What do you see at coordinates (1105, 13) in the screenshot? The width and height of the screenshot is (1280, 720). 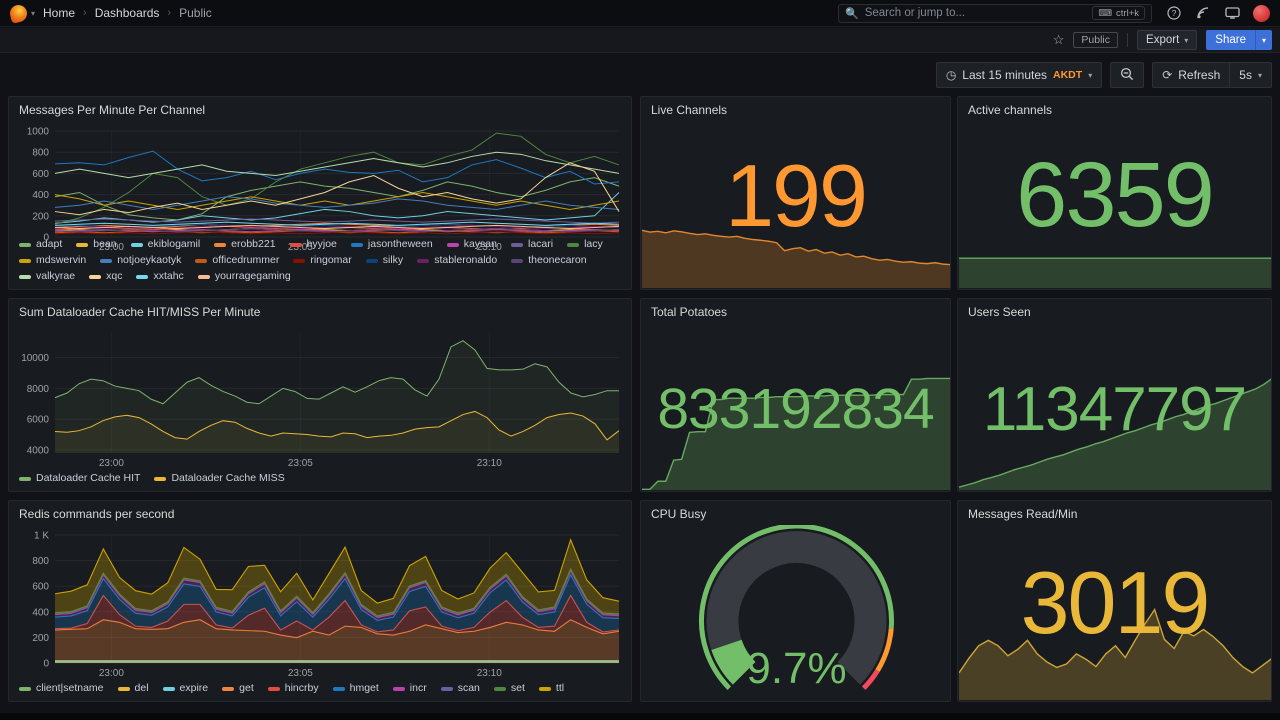 I see `keyboard-icon: ⌨` at bounding box center [1105, 13].